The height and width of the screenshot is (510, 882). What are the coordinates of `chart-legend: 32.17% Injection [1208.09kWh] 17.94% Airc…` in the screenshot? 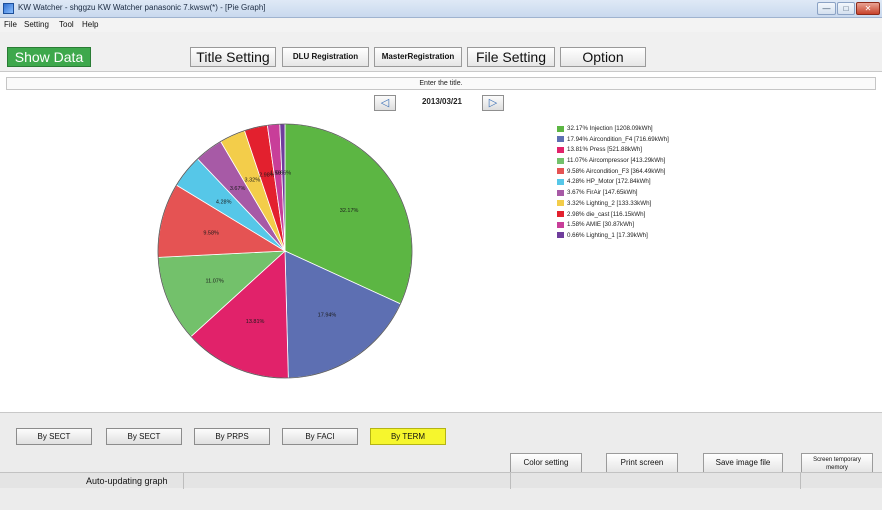 It's located at (667, 183).